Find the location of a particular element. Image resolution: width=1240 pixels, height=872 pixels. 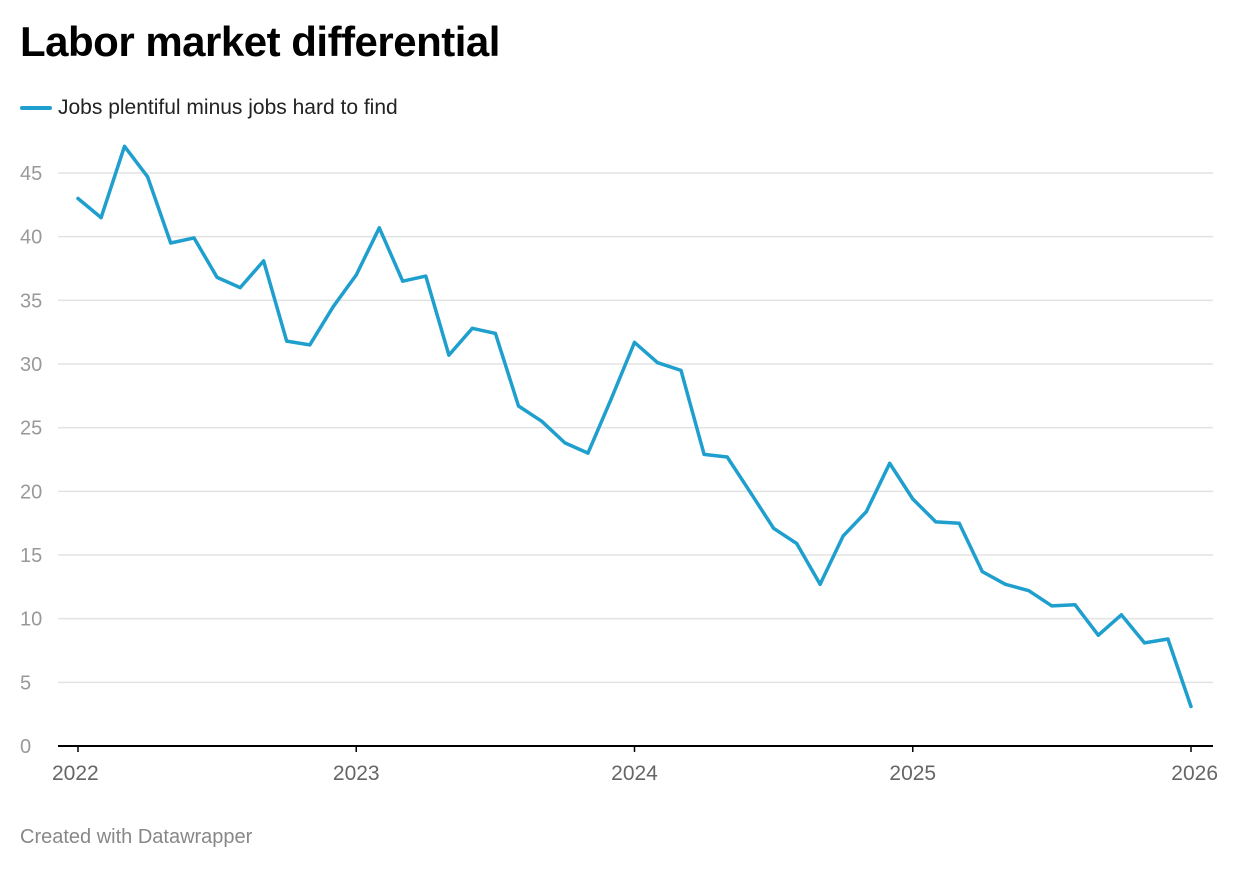

y-tick-label: 20 is located at coordinates (31, 492).